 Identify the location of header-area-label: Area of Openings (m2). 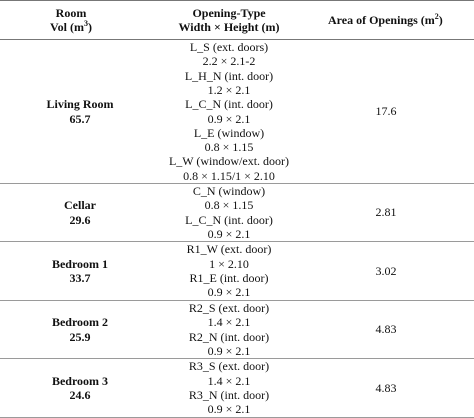
(385, 20).